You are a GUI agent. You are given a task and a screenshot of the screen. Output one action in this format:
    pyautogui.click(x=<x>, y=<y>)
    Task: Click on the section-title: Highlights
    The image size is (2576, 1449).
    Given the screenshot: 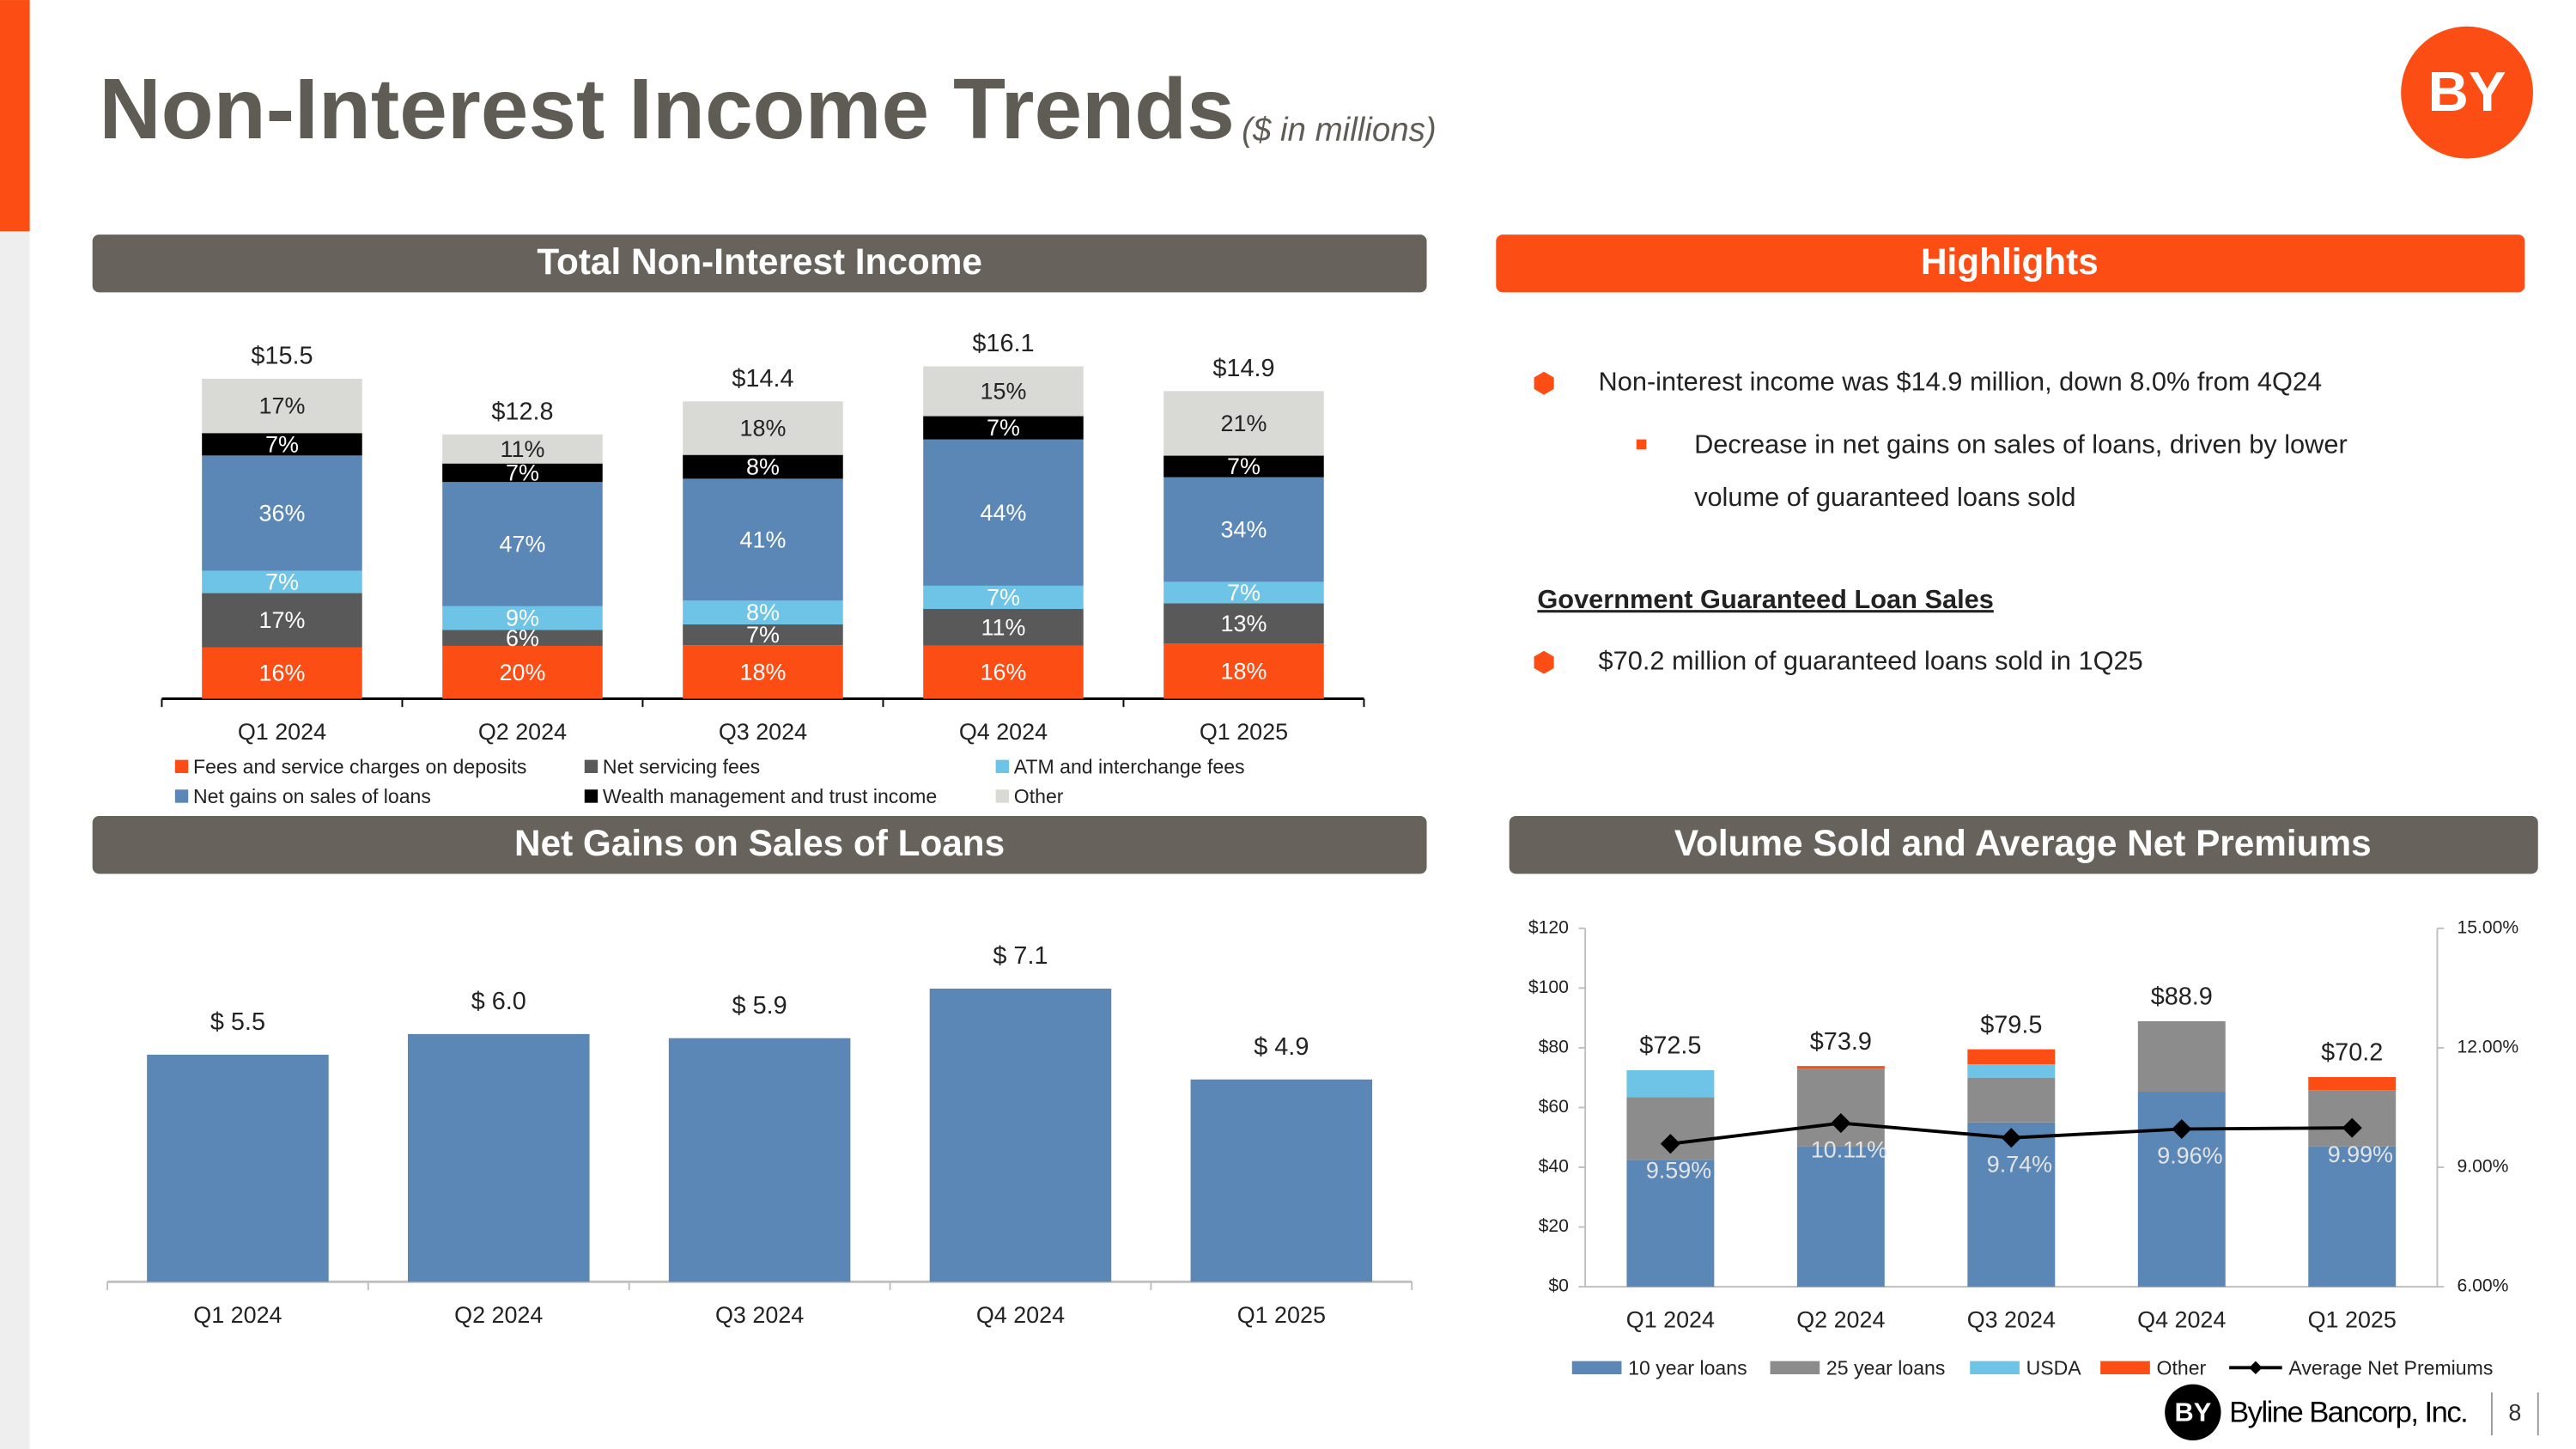 What is the action you would take?
    pyautogui.click(x=2010, y=261)
    